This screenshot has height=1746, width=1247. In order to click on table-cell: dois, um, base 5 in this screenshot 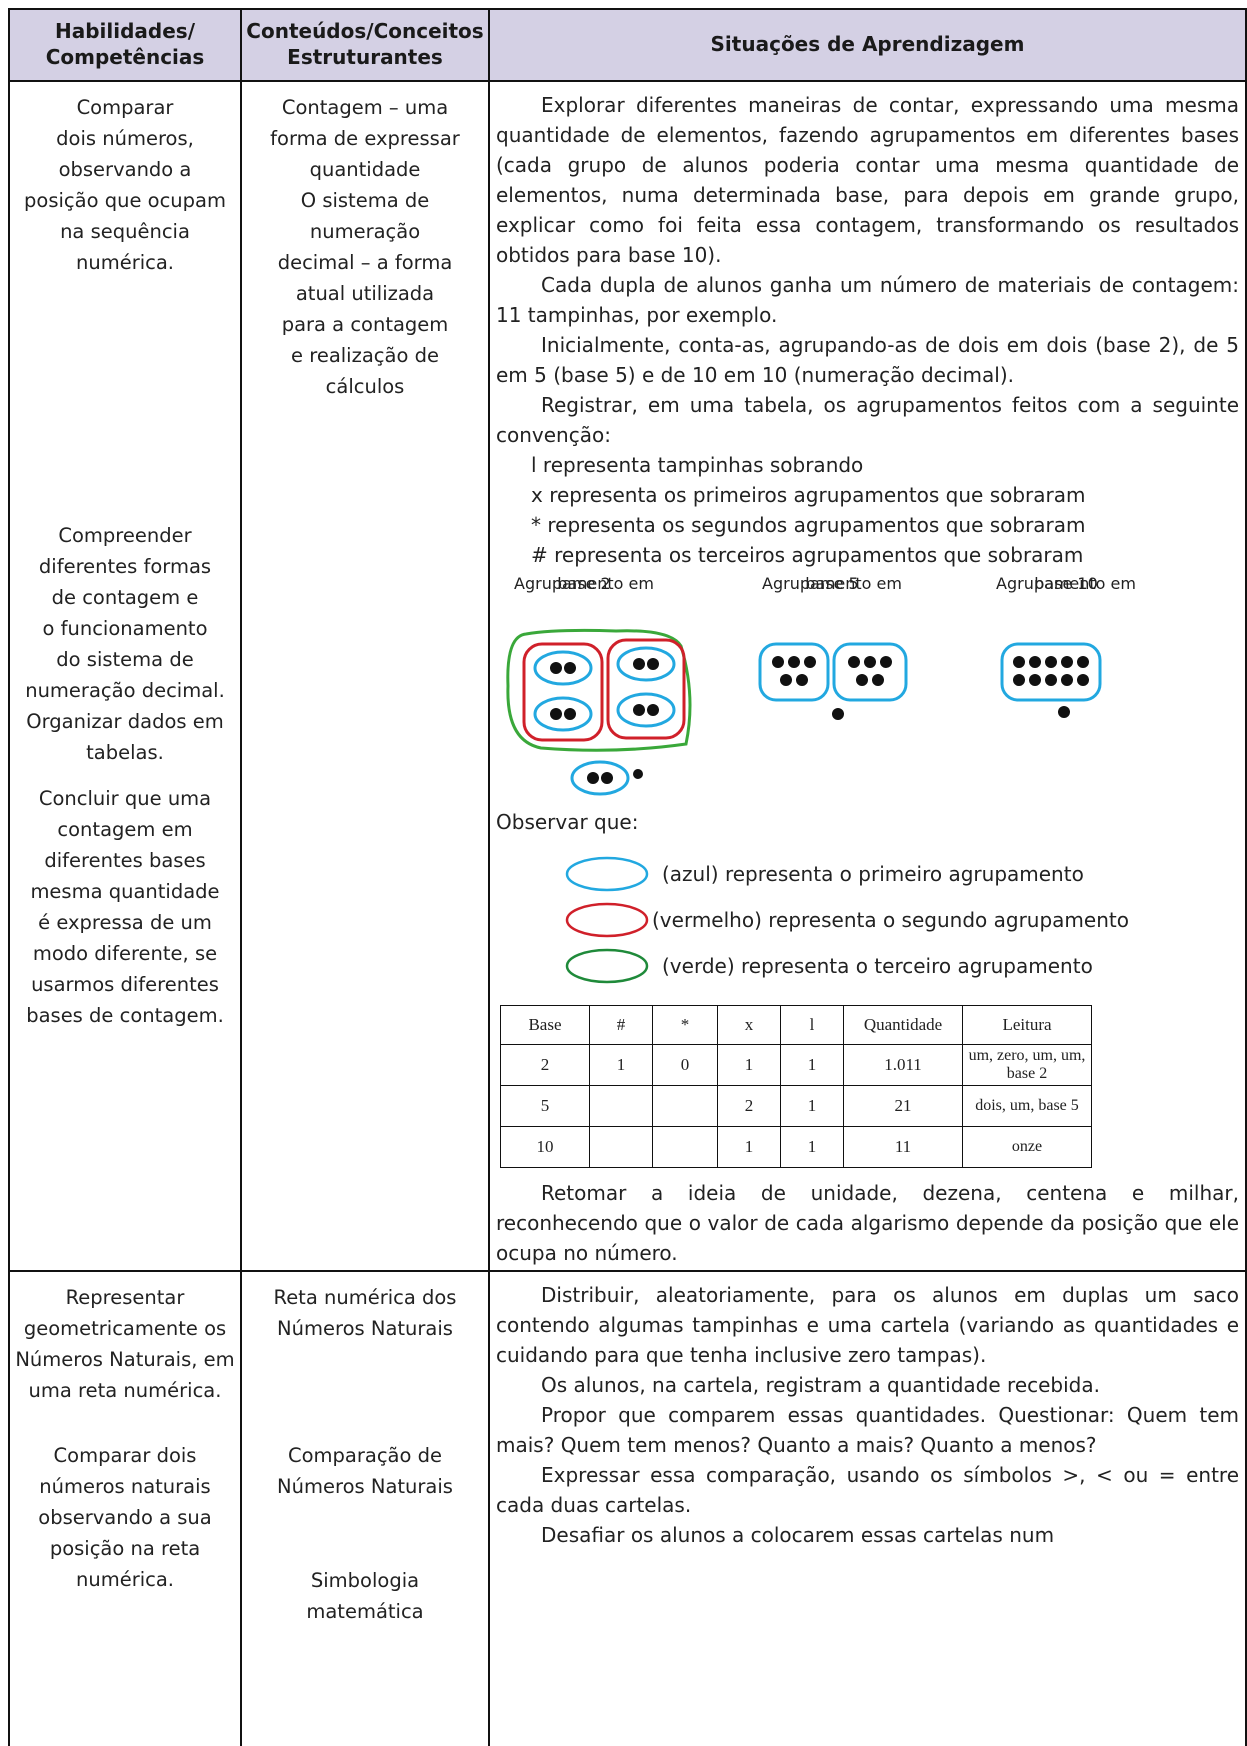, I will do `click(1027, 1106)`.